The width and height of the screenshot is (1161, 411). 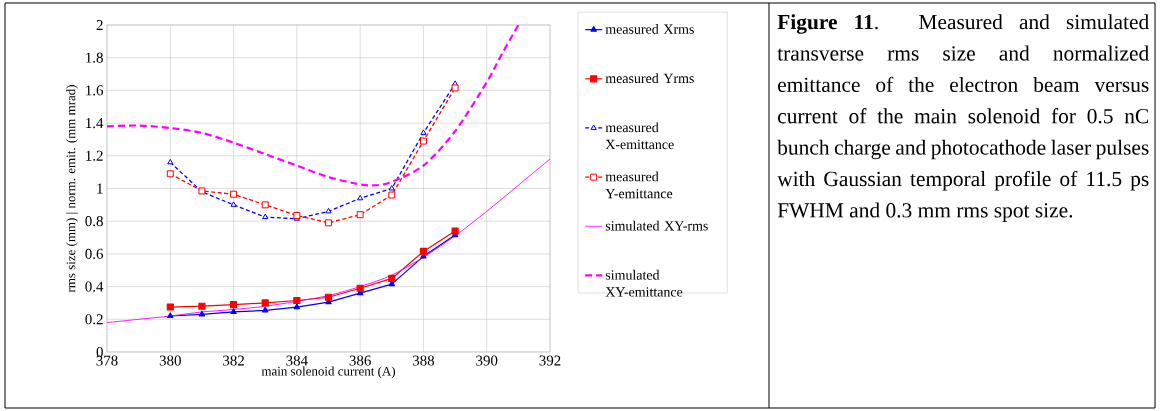 What do you see at coordinates (639, 136) in the screenshot?
I see `legend-label: measured X-emittance` at bounding box center [639, 136].